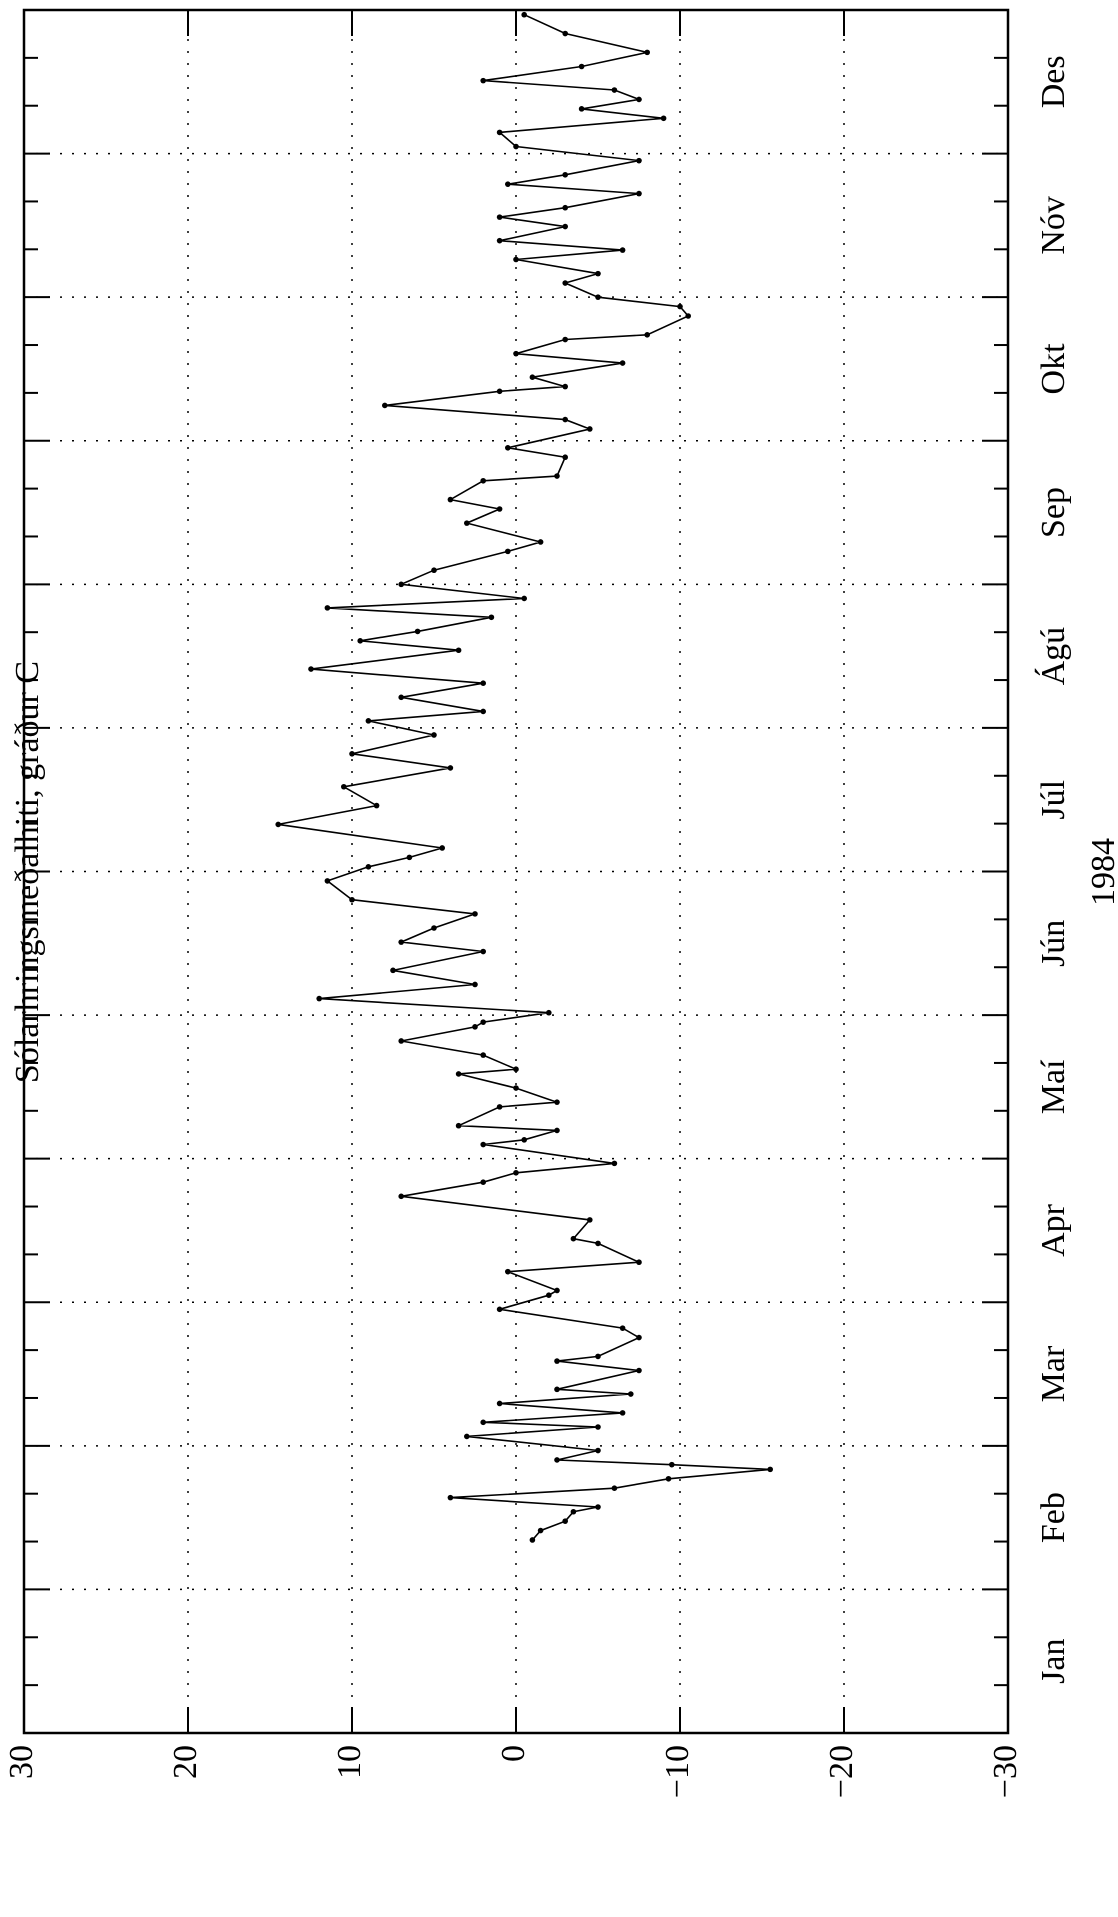  What do you see at coordinates (1053, 1086) in the screenshot?
I see `x-tick-label: Maí` at bounding box center [1053, 1086].